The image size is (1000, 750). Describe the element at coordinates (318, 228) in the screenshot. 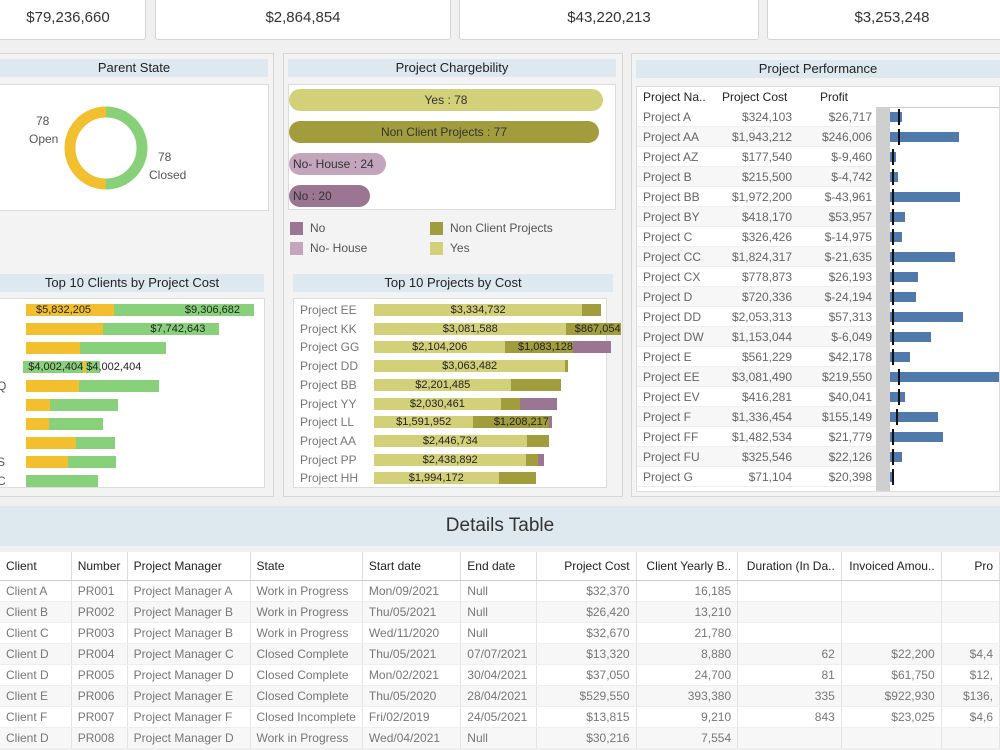

I see `legend-label: No` at that location.